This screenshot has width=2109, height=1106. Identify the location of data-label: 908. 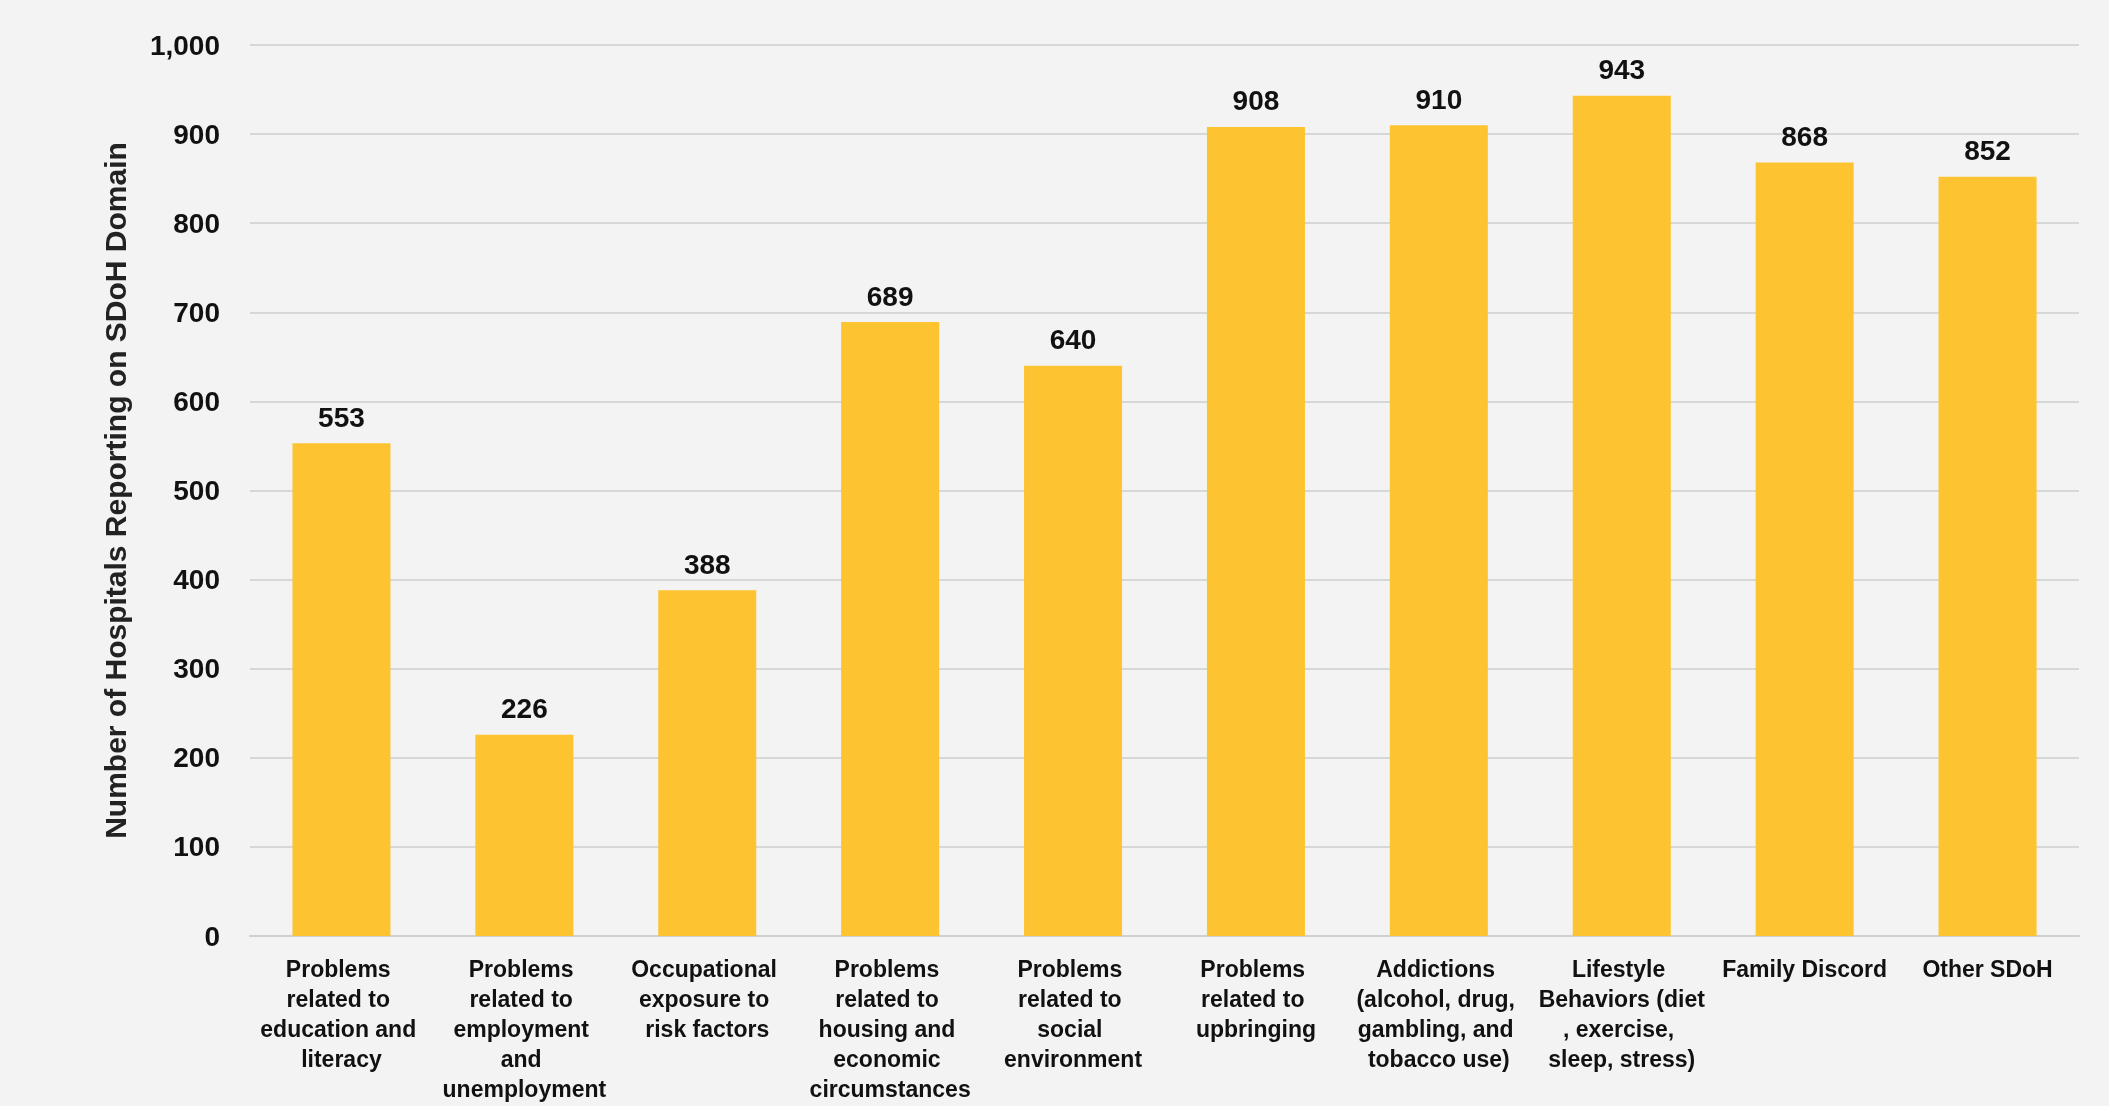
(1256, 101).